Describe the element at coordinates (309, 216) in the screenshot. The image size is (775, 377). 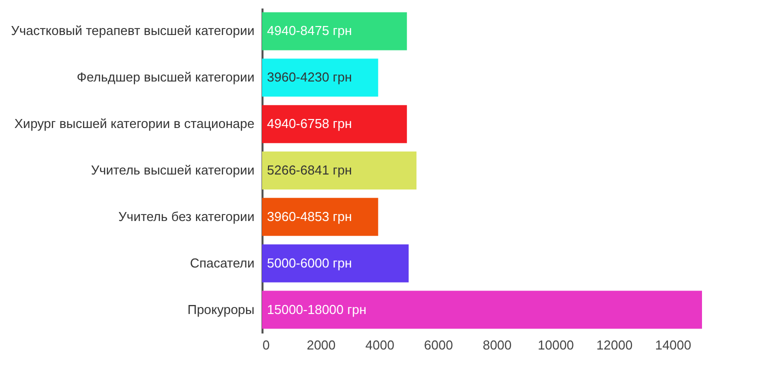
I see `data-label: 3960-4853 грн` at that location.